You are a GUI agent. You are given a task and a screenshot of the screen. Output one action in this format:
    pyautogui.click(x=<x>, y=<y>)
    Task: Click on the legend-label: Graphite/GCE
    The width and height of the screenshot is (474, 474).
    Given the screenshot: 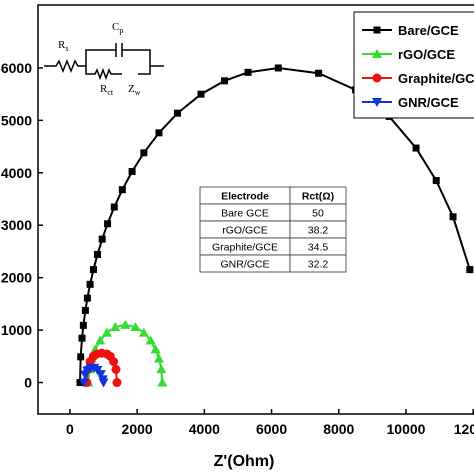 What is the action you would take?
    pyautogui.click(x=436, y=78)
    